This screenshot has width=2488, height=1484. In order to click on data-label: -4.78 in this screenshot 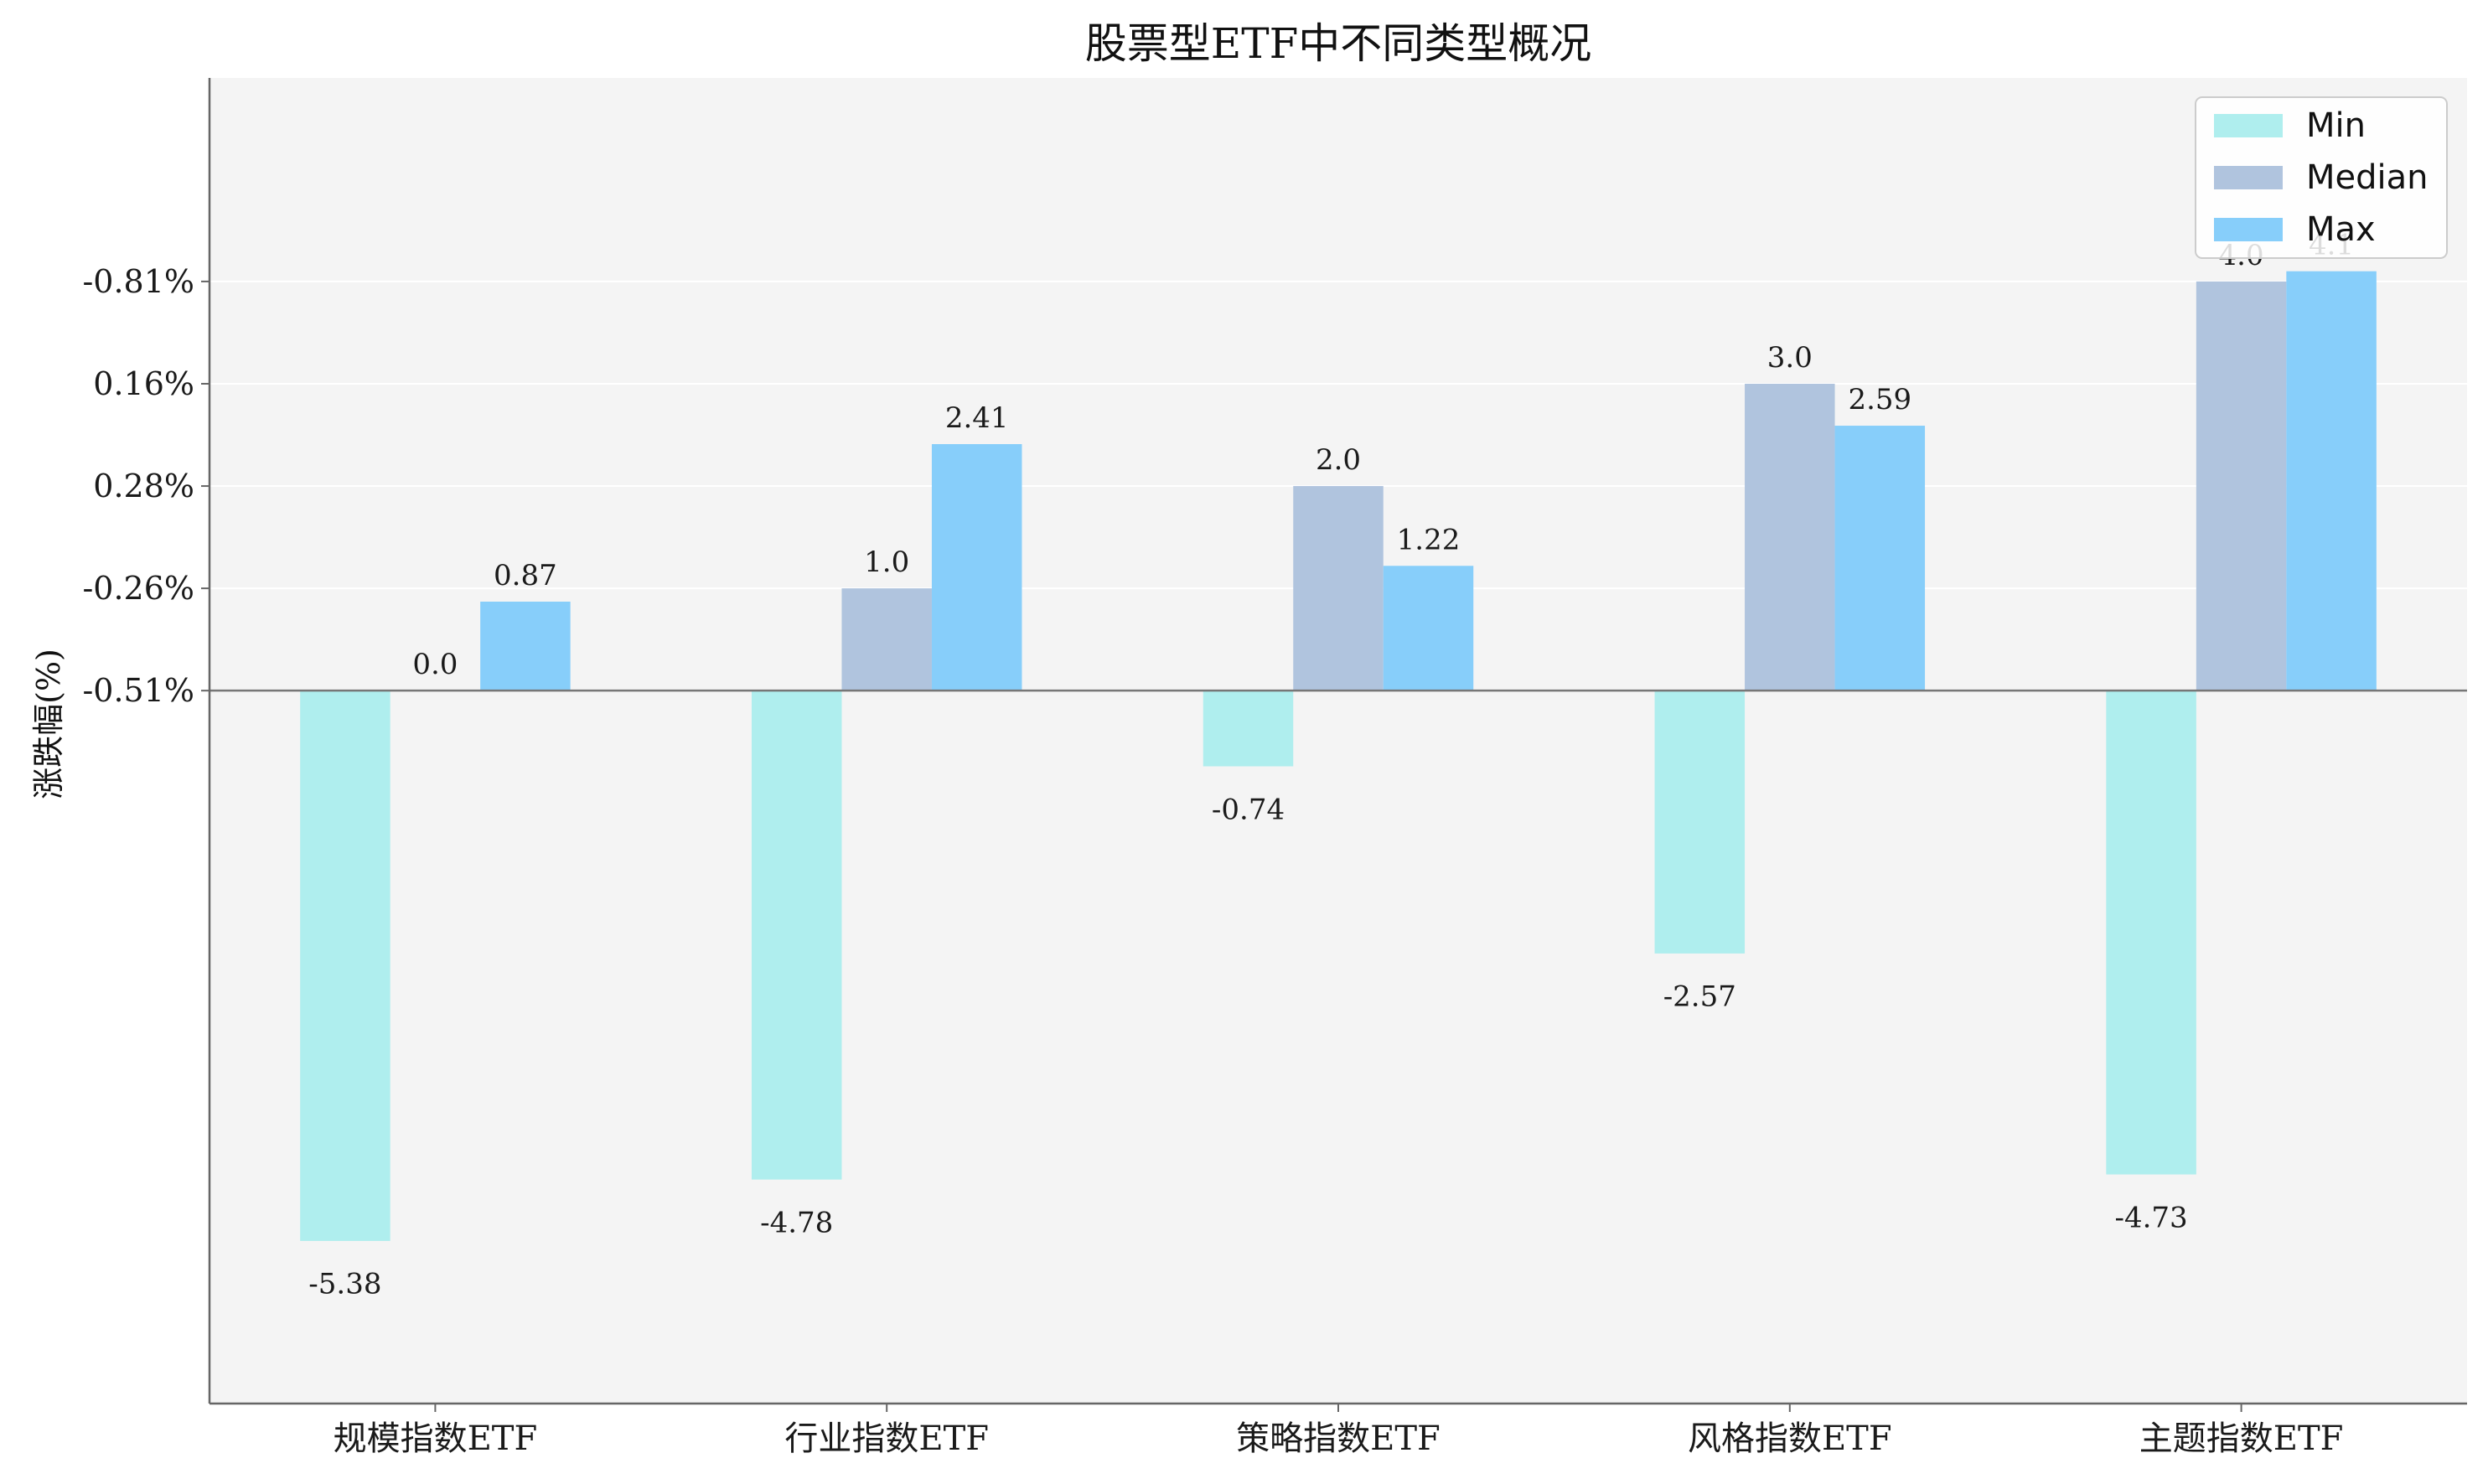, I will do `click(796, 1223)`.